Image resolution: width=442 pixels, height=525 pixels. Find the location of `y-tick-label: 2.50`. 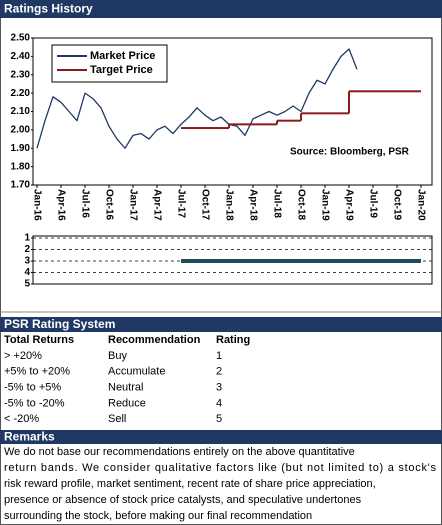

y-tick-label: 2.50 is located at coordinates (21, 38).